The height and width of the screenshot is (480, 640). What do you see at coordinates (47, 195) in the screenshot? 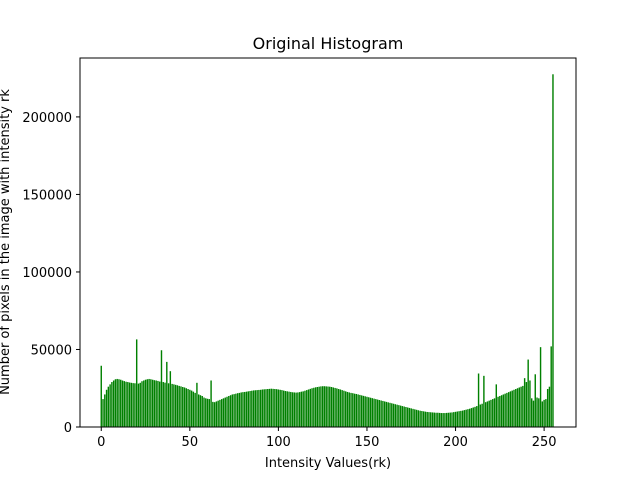
I see `y-tick-label: 150000` at bounding box center [47, 195].